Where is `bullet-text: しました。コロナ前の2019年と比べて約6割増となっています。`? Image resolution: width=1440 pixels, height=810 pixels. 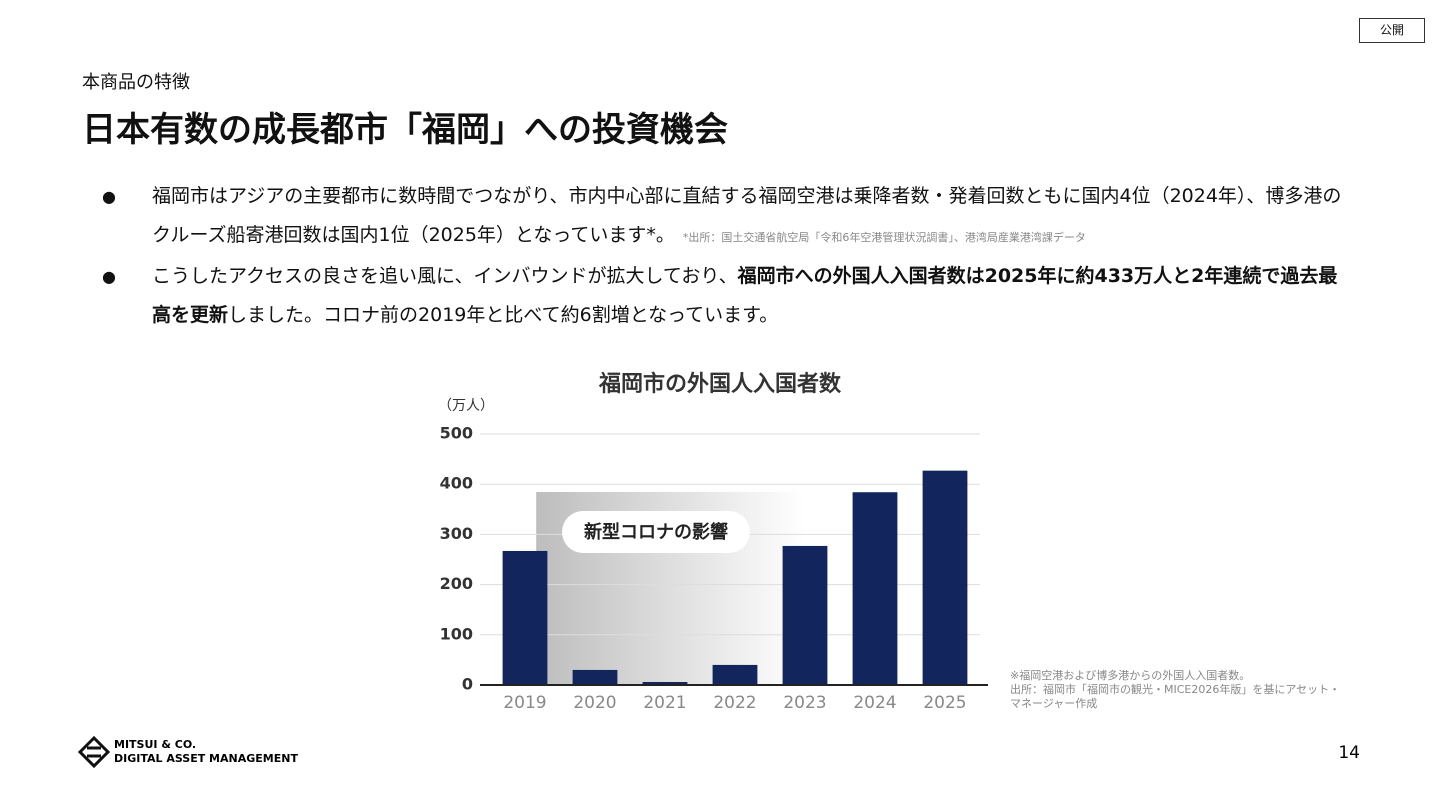
bullet-text: しました。コロナ前の2019年と比べて約6割増となっています。 is located at coordinates (503, 315).